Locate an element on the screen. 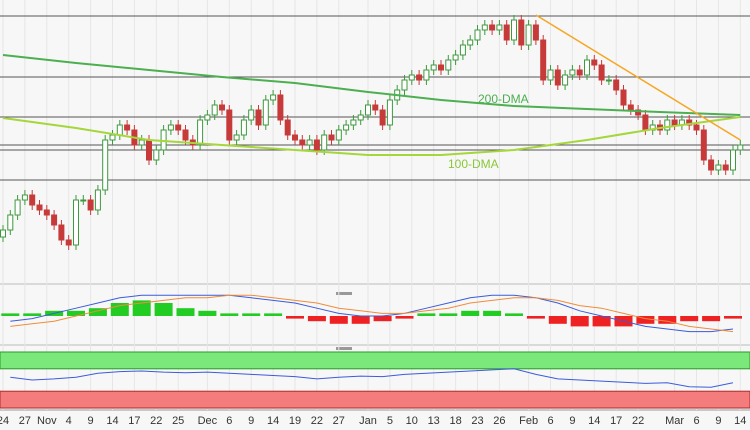 The width and height of the screenshot is (750, 430). x-tick-label: 23 is located at coordinates (477, 421).